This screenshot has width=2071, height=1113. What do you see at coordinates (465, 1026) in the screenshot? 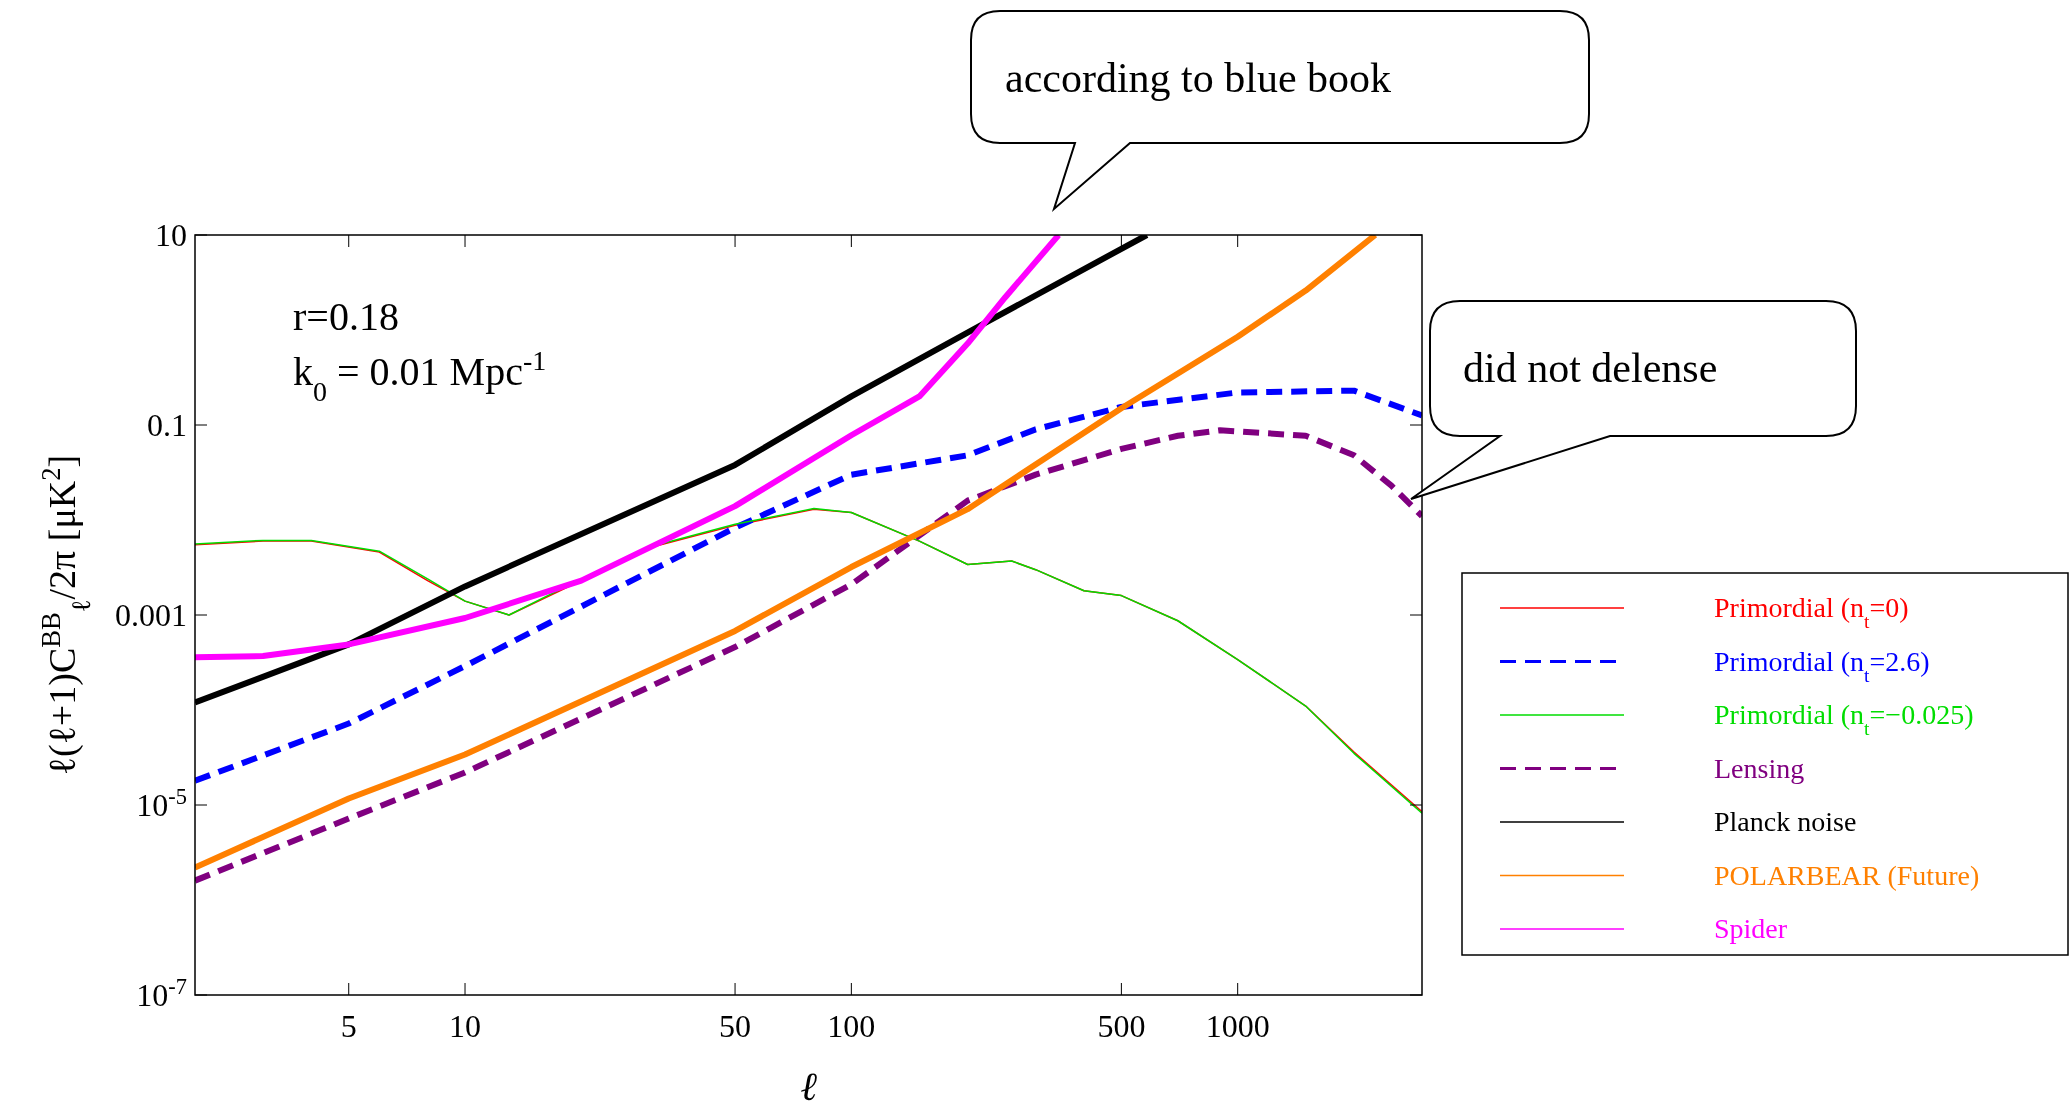
I see `x-tick-label: 10` at bounding box center [465, 1026].